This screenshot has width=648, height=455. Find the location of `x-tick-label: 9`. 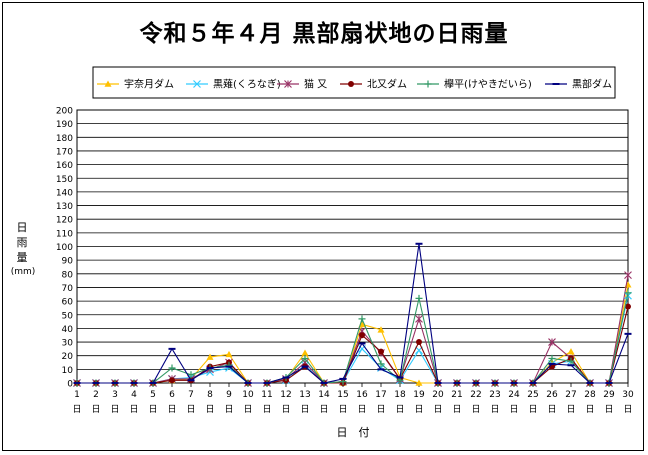

x-tick-label: 9 is located at coordinates (229, 395).